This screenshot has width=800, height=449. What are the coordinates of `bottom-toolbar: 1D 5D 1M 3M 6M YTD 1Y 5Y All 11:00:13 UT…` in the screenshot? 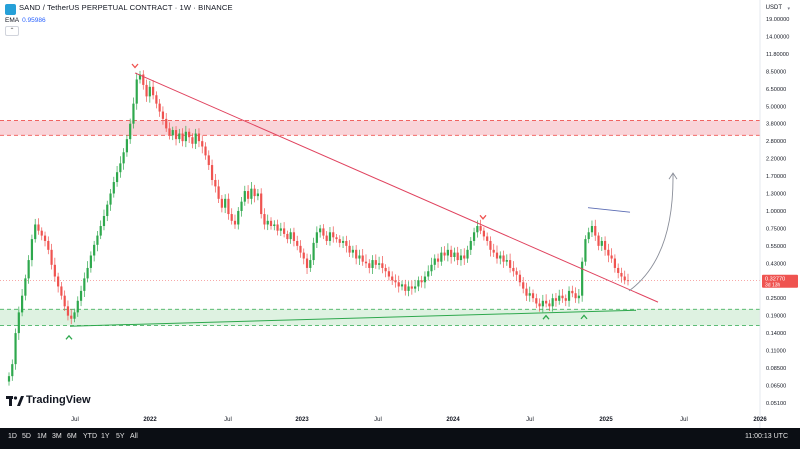 It's located at (400, 438).